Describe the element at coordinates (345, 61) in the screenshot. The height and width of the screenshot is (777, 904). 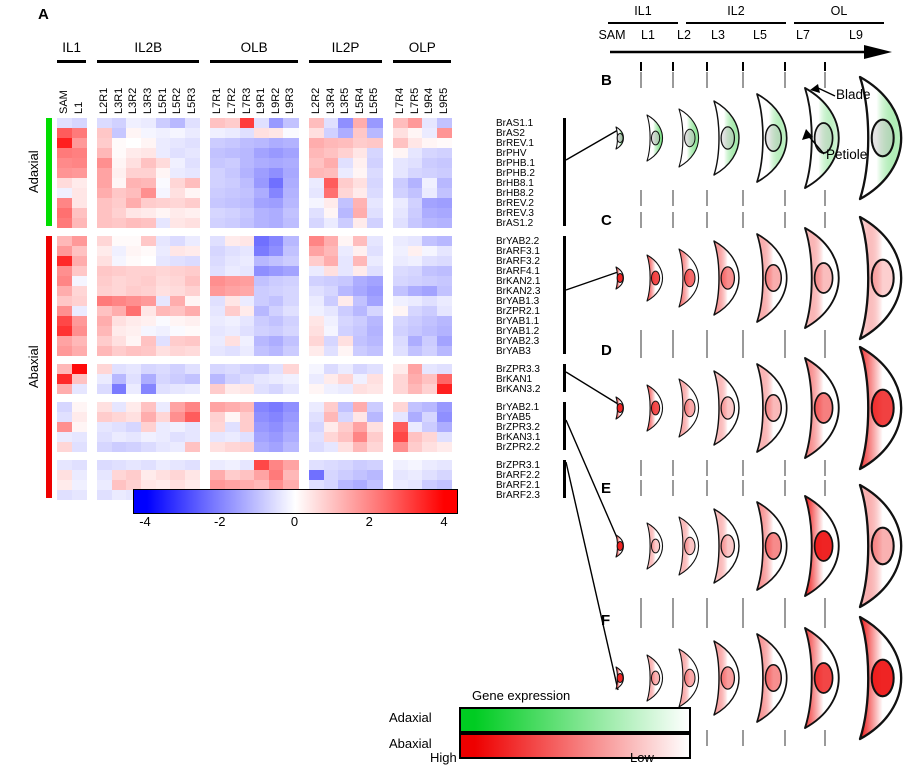
I see `column-group-bar-il2p` at that location.